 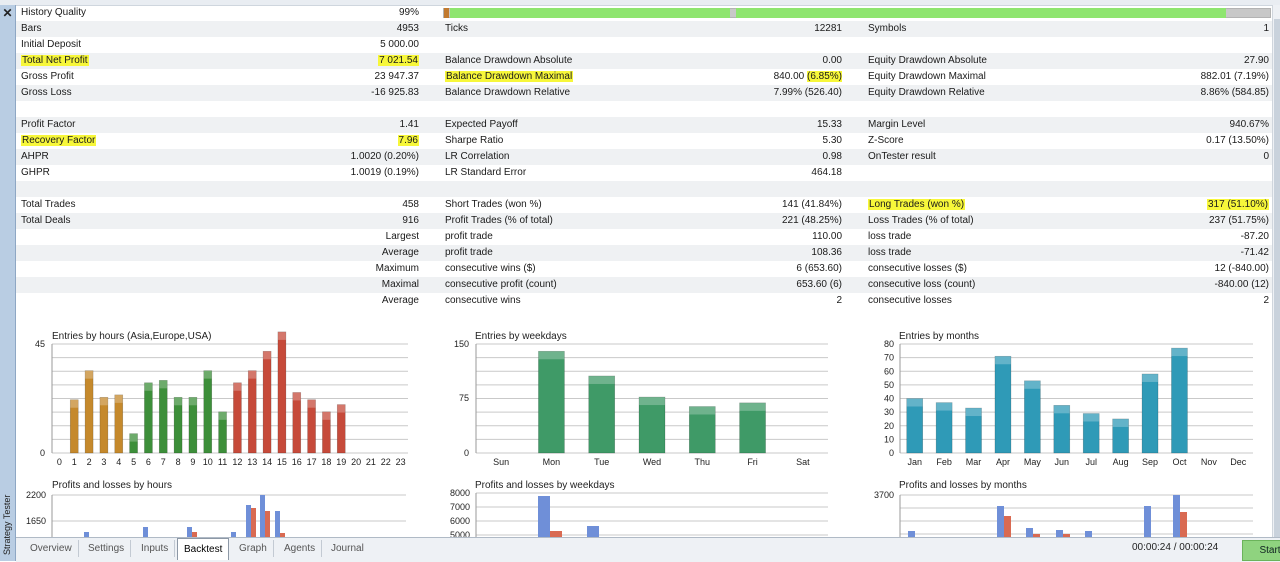 What do you see at coordinates (386, 462) in the screenshot?
I see `x-tick-label: 22` at bounding box center [386, 462].